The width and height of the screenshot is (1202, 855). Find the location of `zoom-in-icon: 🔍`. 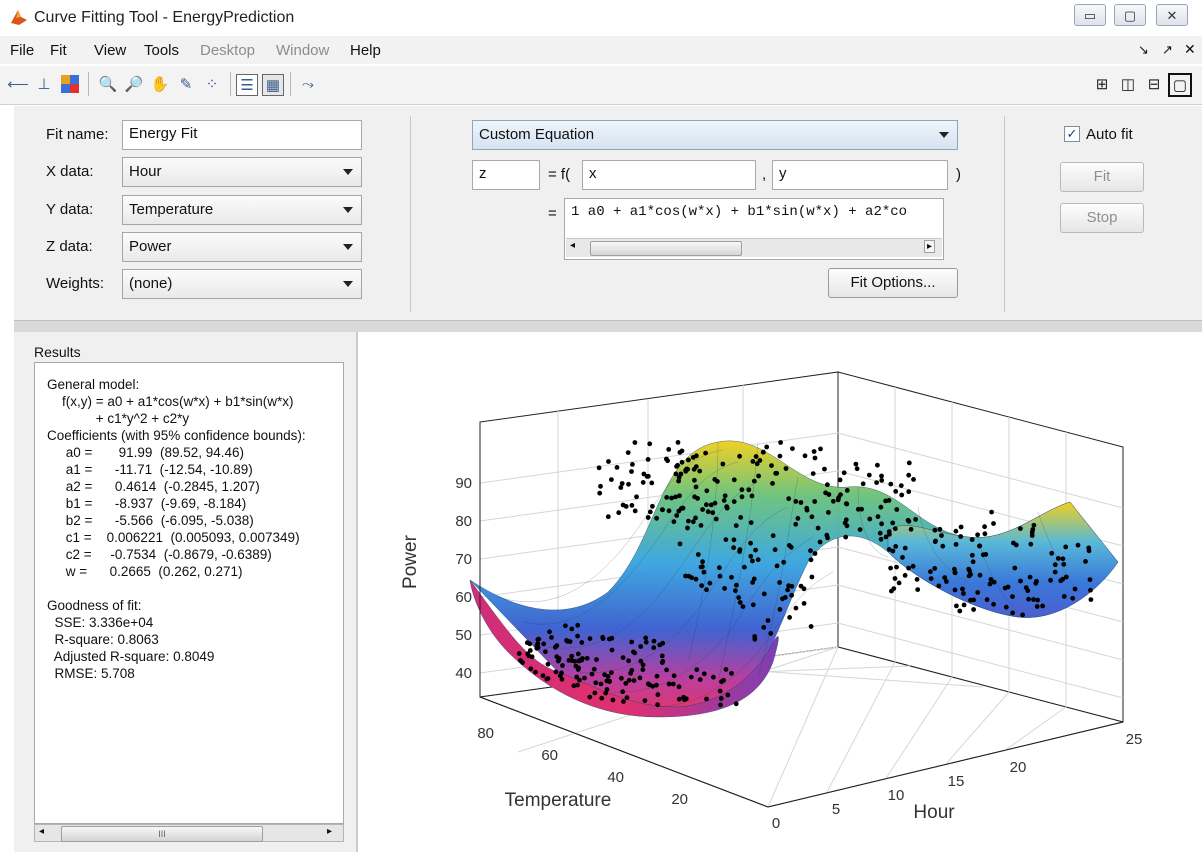

zoom-in-icon: 🔍 is located at coordinates (108, 84).